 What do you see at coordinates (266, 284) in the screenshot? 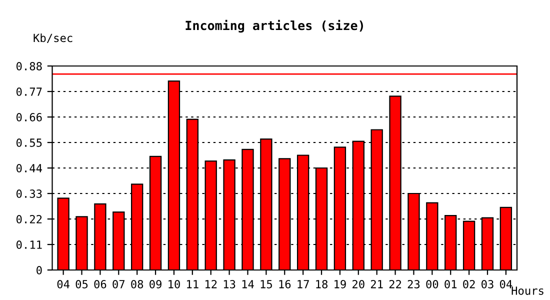
I see `x-tick-label: 15` at bounding box center [266, 284].